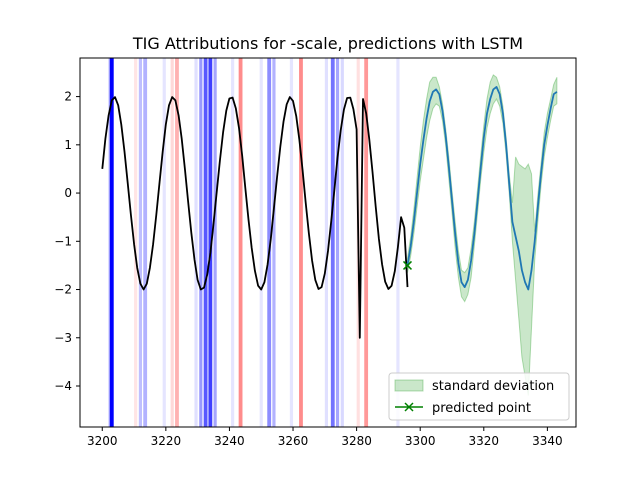 The width and height of the screenshot is (640, 484). I want to click on y-tick-label-4: −2, so click(63, 290).